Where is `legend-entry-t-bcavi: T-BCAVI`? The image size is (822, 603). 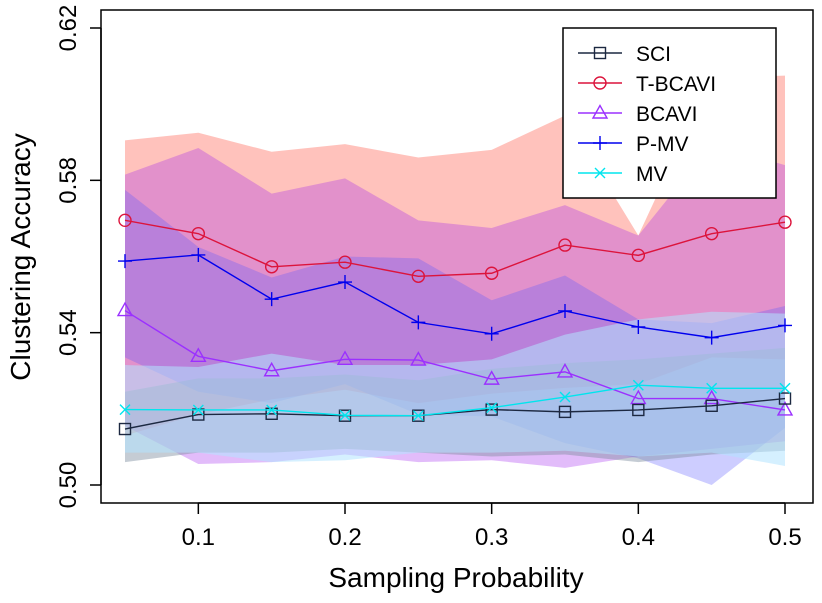 legend-entry-t-bcavi: T-BCAVI is located at coordinates (647, 84).